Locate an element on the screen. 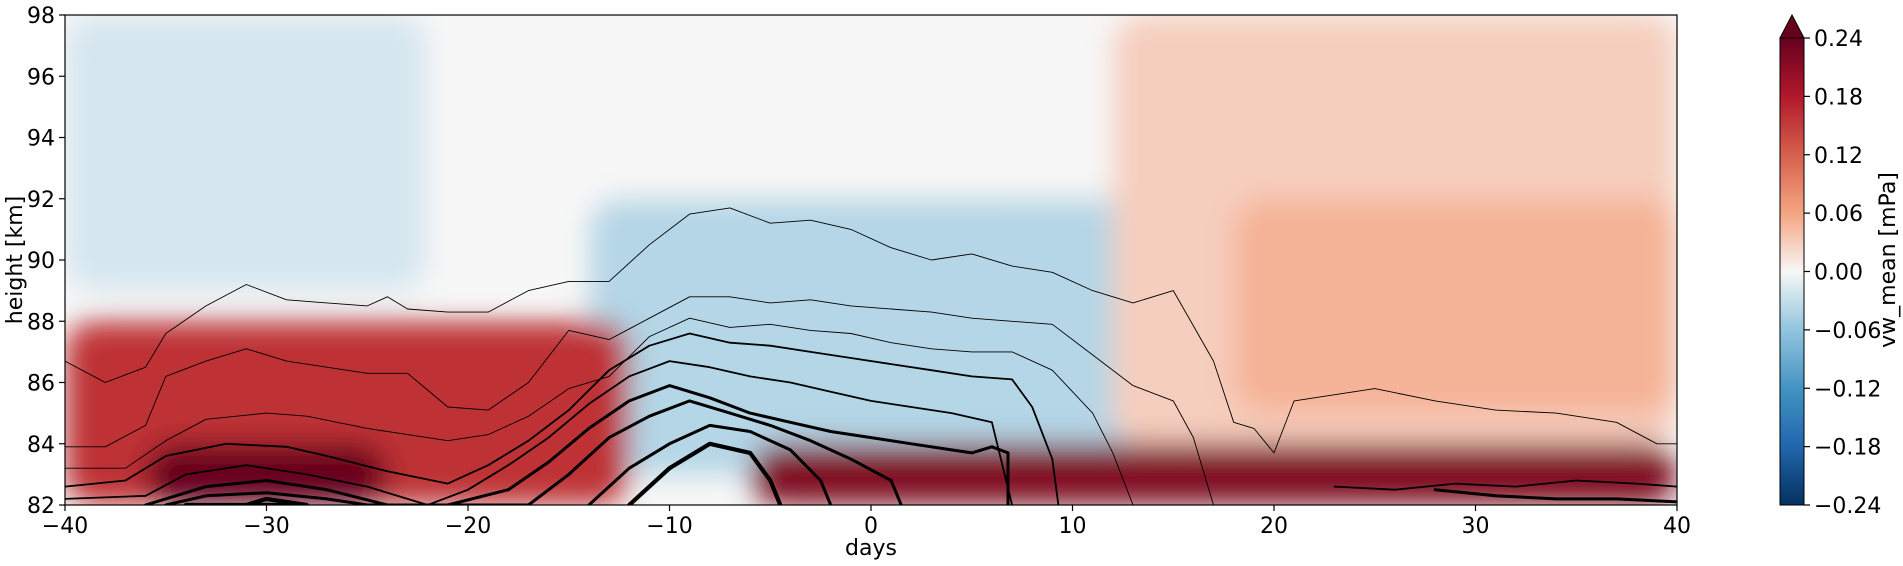 This screenshot has width=1903, height=566. y-tick-label: 96 is located at coordinates (41, 77).